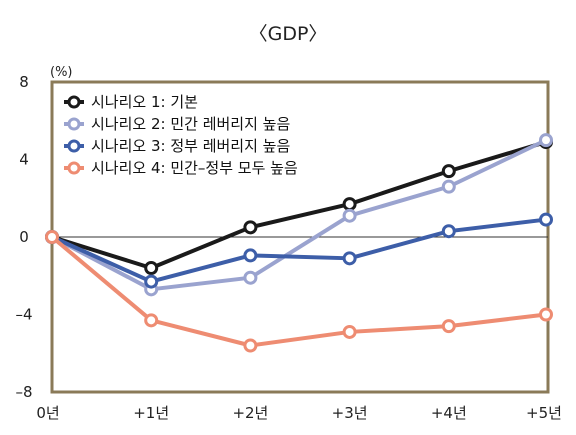  Describe the element at coordinates (190, 146) in the screenshot. I see `legend-label: 시나리오 3: 정부 레버리지 높음` at that location.